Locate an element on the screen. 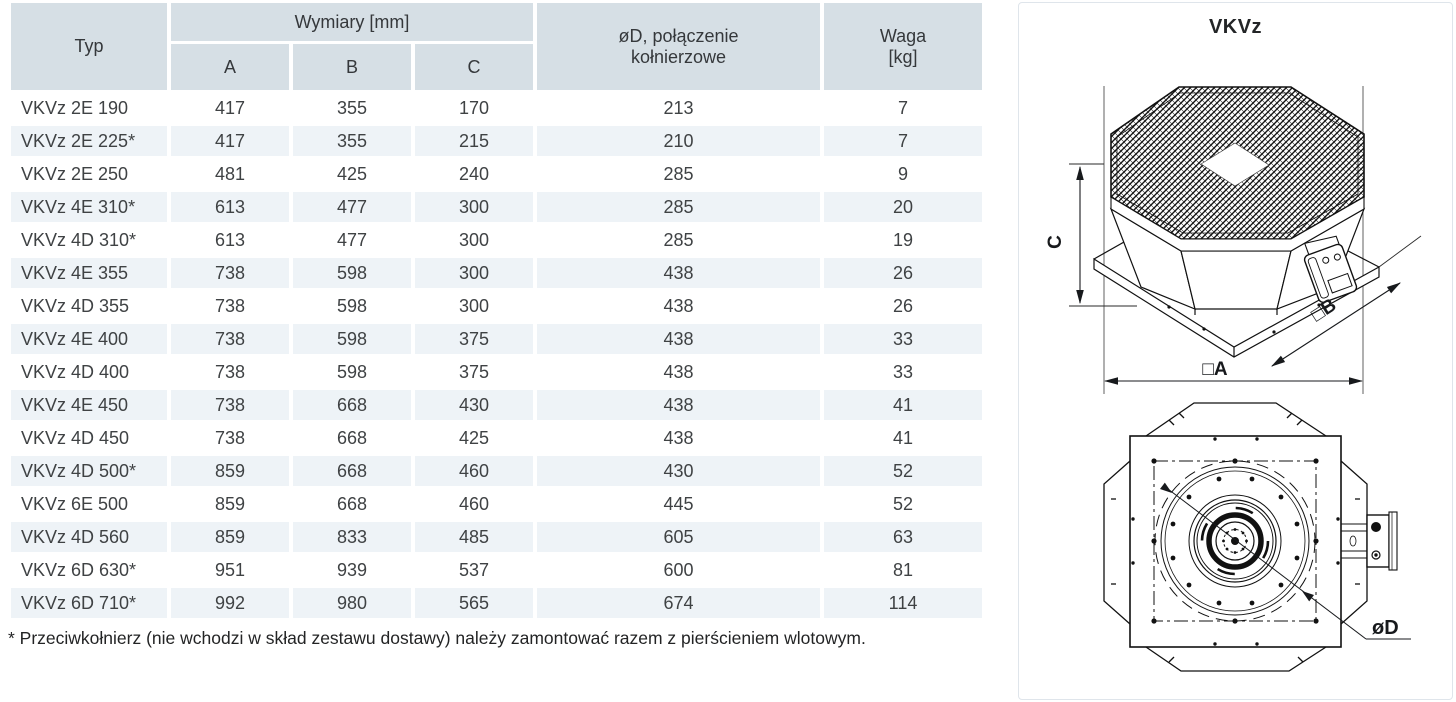 This screenshot has height=702, width=1456. table-row: VKVz 2E 250 481 425 240 285 9 is located at coordinates (496, 174).